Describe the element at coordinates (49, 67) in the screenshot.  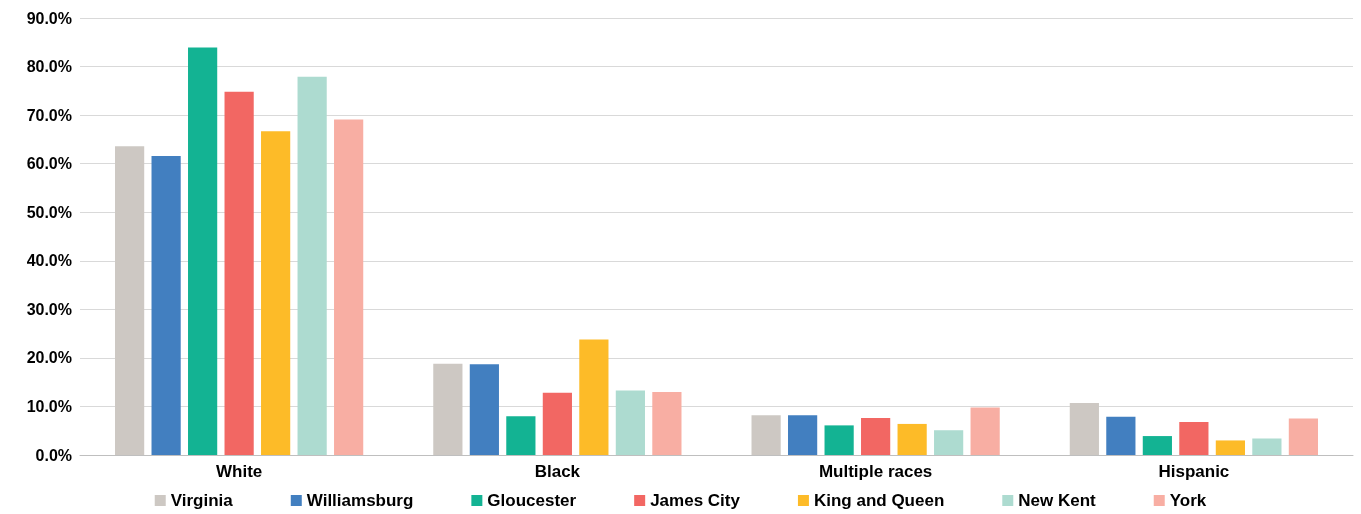
I see `y-tick-label: 80.0%` at that location.